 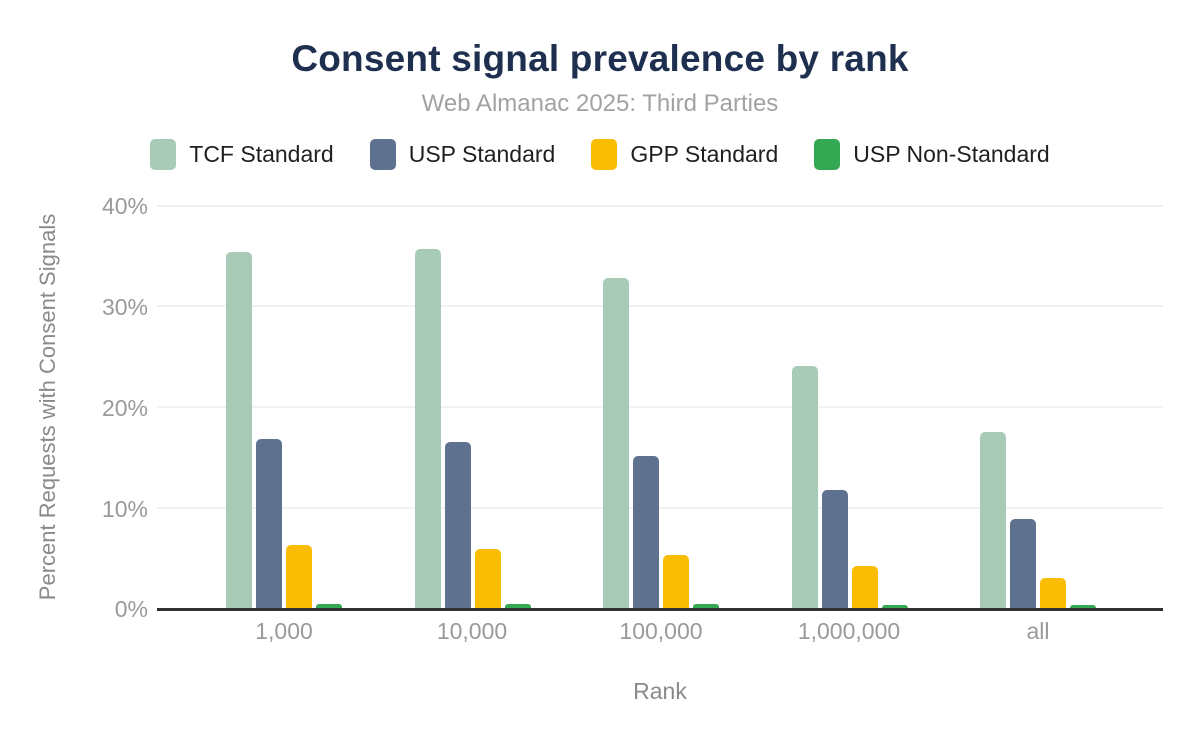 What do you see at coordinates (124, 206) in the screenshot?
I see `y-tick-label-40: 40%` at bounding box center [124, 206].